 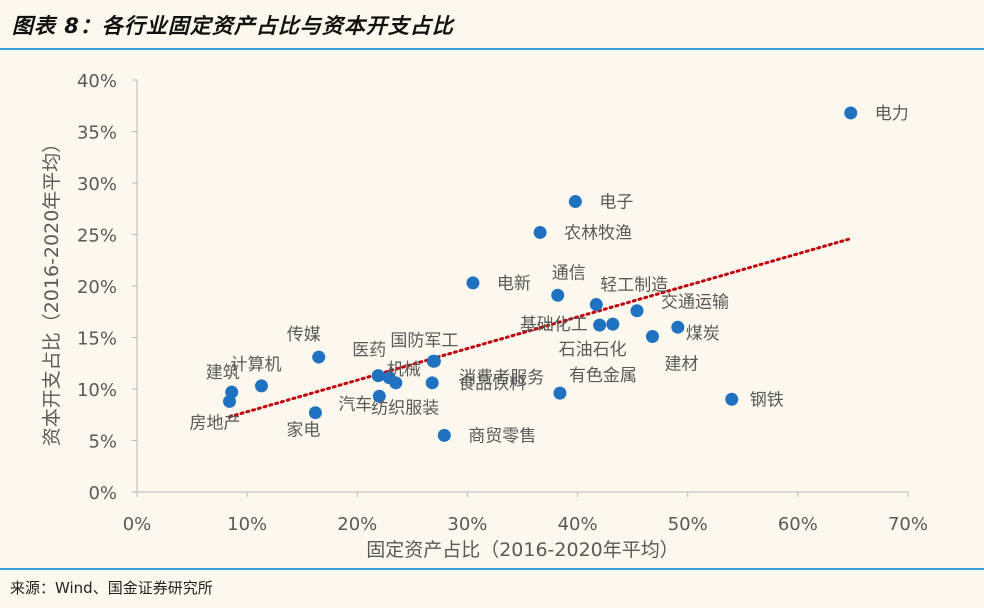 I want to click on data-point-label: 电新, so click(x=514, y=284).